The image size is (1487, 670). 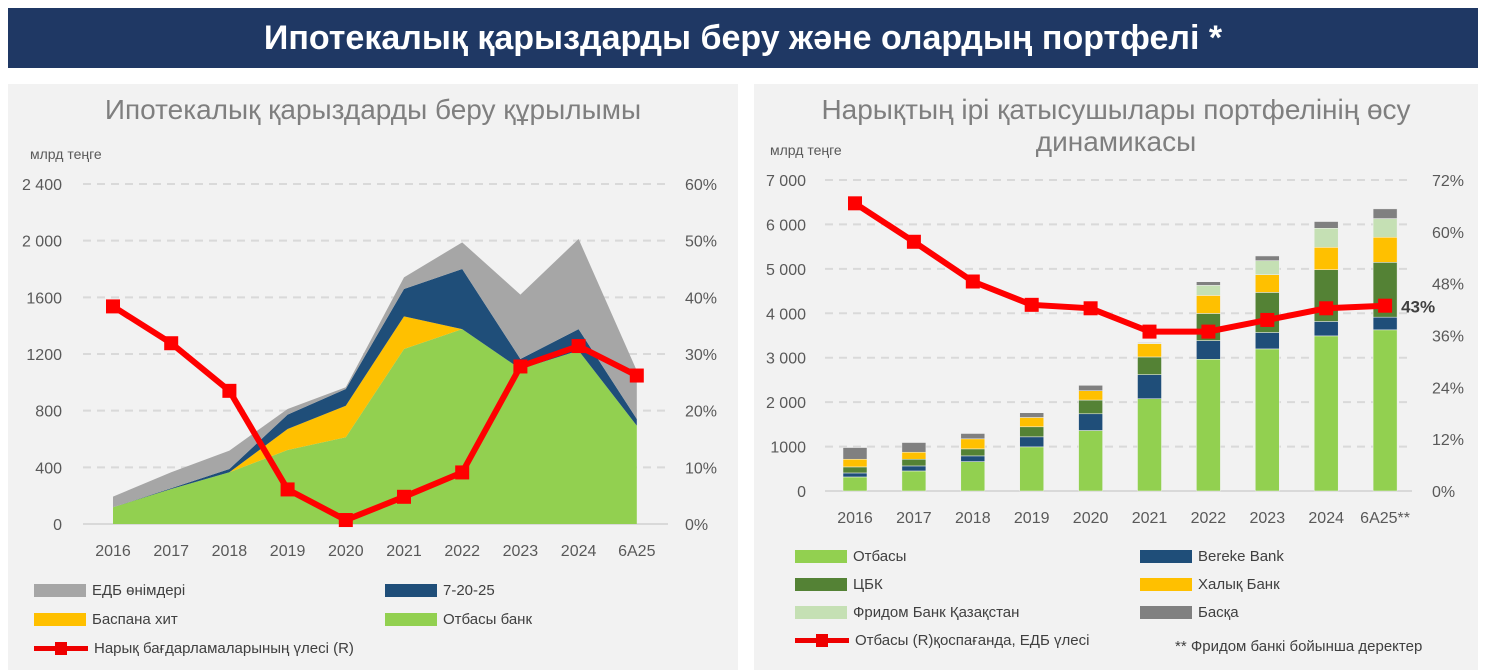 I want to click on left-y-unit-label: млрд теңге, so click(x=66, y=154).